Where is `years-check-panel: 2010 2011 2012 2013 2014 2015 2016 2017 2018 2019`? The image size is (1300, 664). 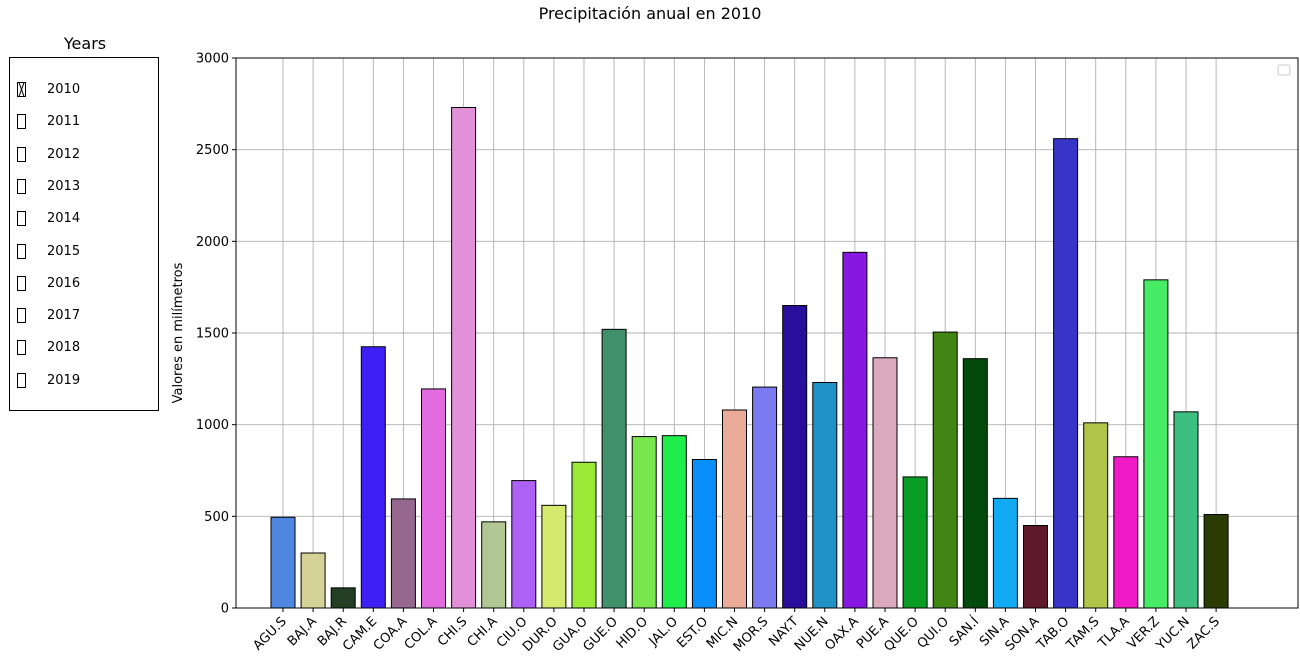 years-check-panel: 2010 2011 2012 2013 2014 2015 2016 2017 2018 2019 is located at coordinates (84, 234).